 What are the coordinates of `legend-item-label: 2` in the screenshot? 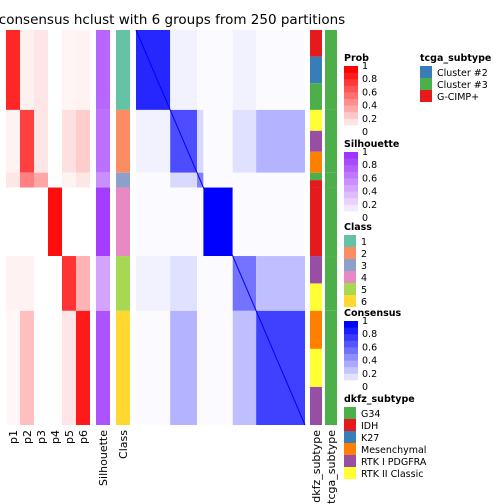 It's located at (364, 254).